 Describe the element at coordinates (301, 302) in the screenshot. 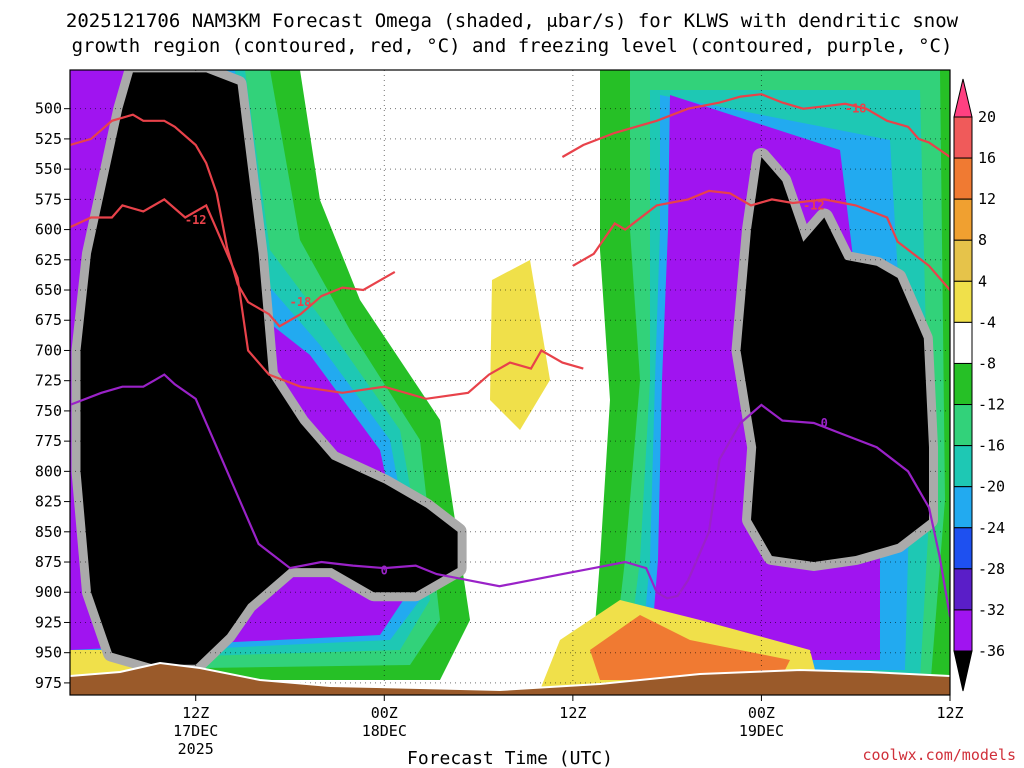

I see `dgz-minus18-label: -18` at that location.